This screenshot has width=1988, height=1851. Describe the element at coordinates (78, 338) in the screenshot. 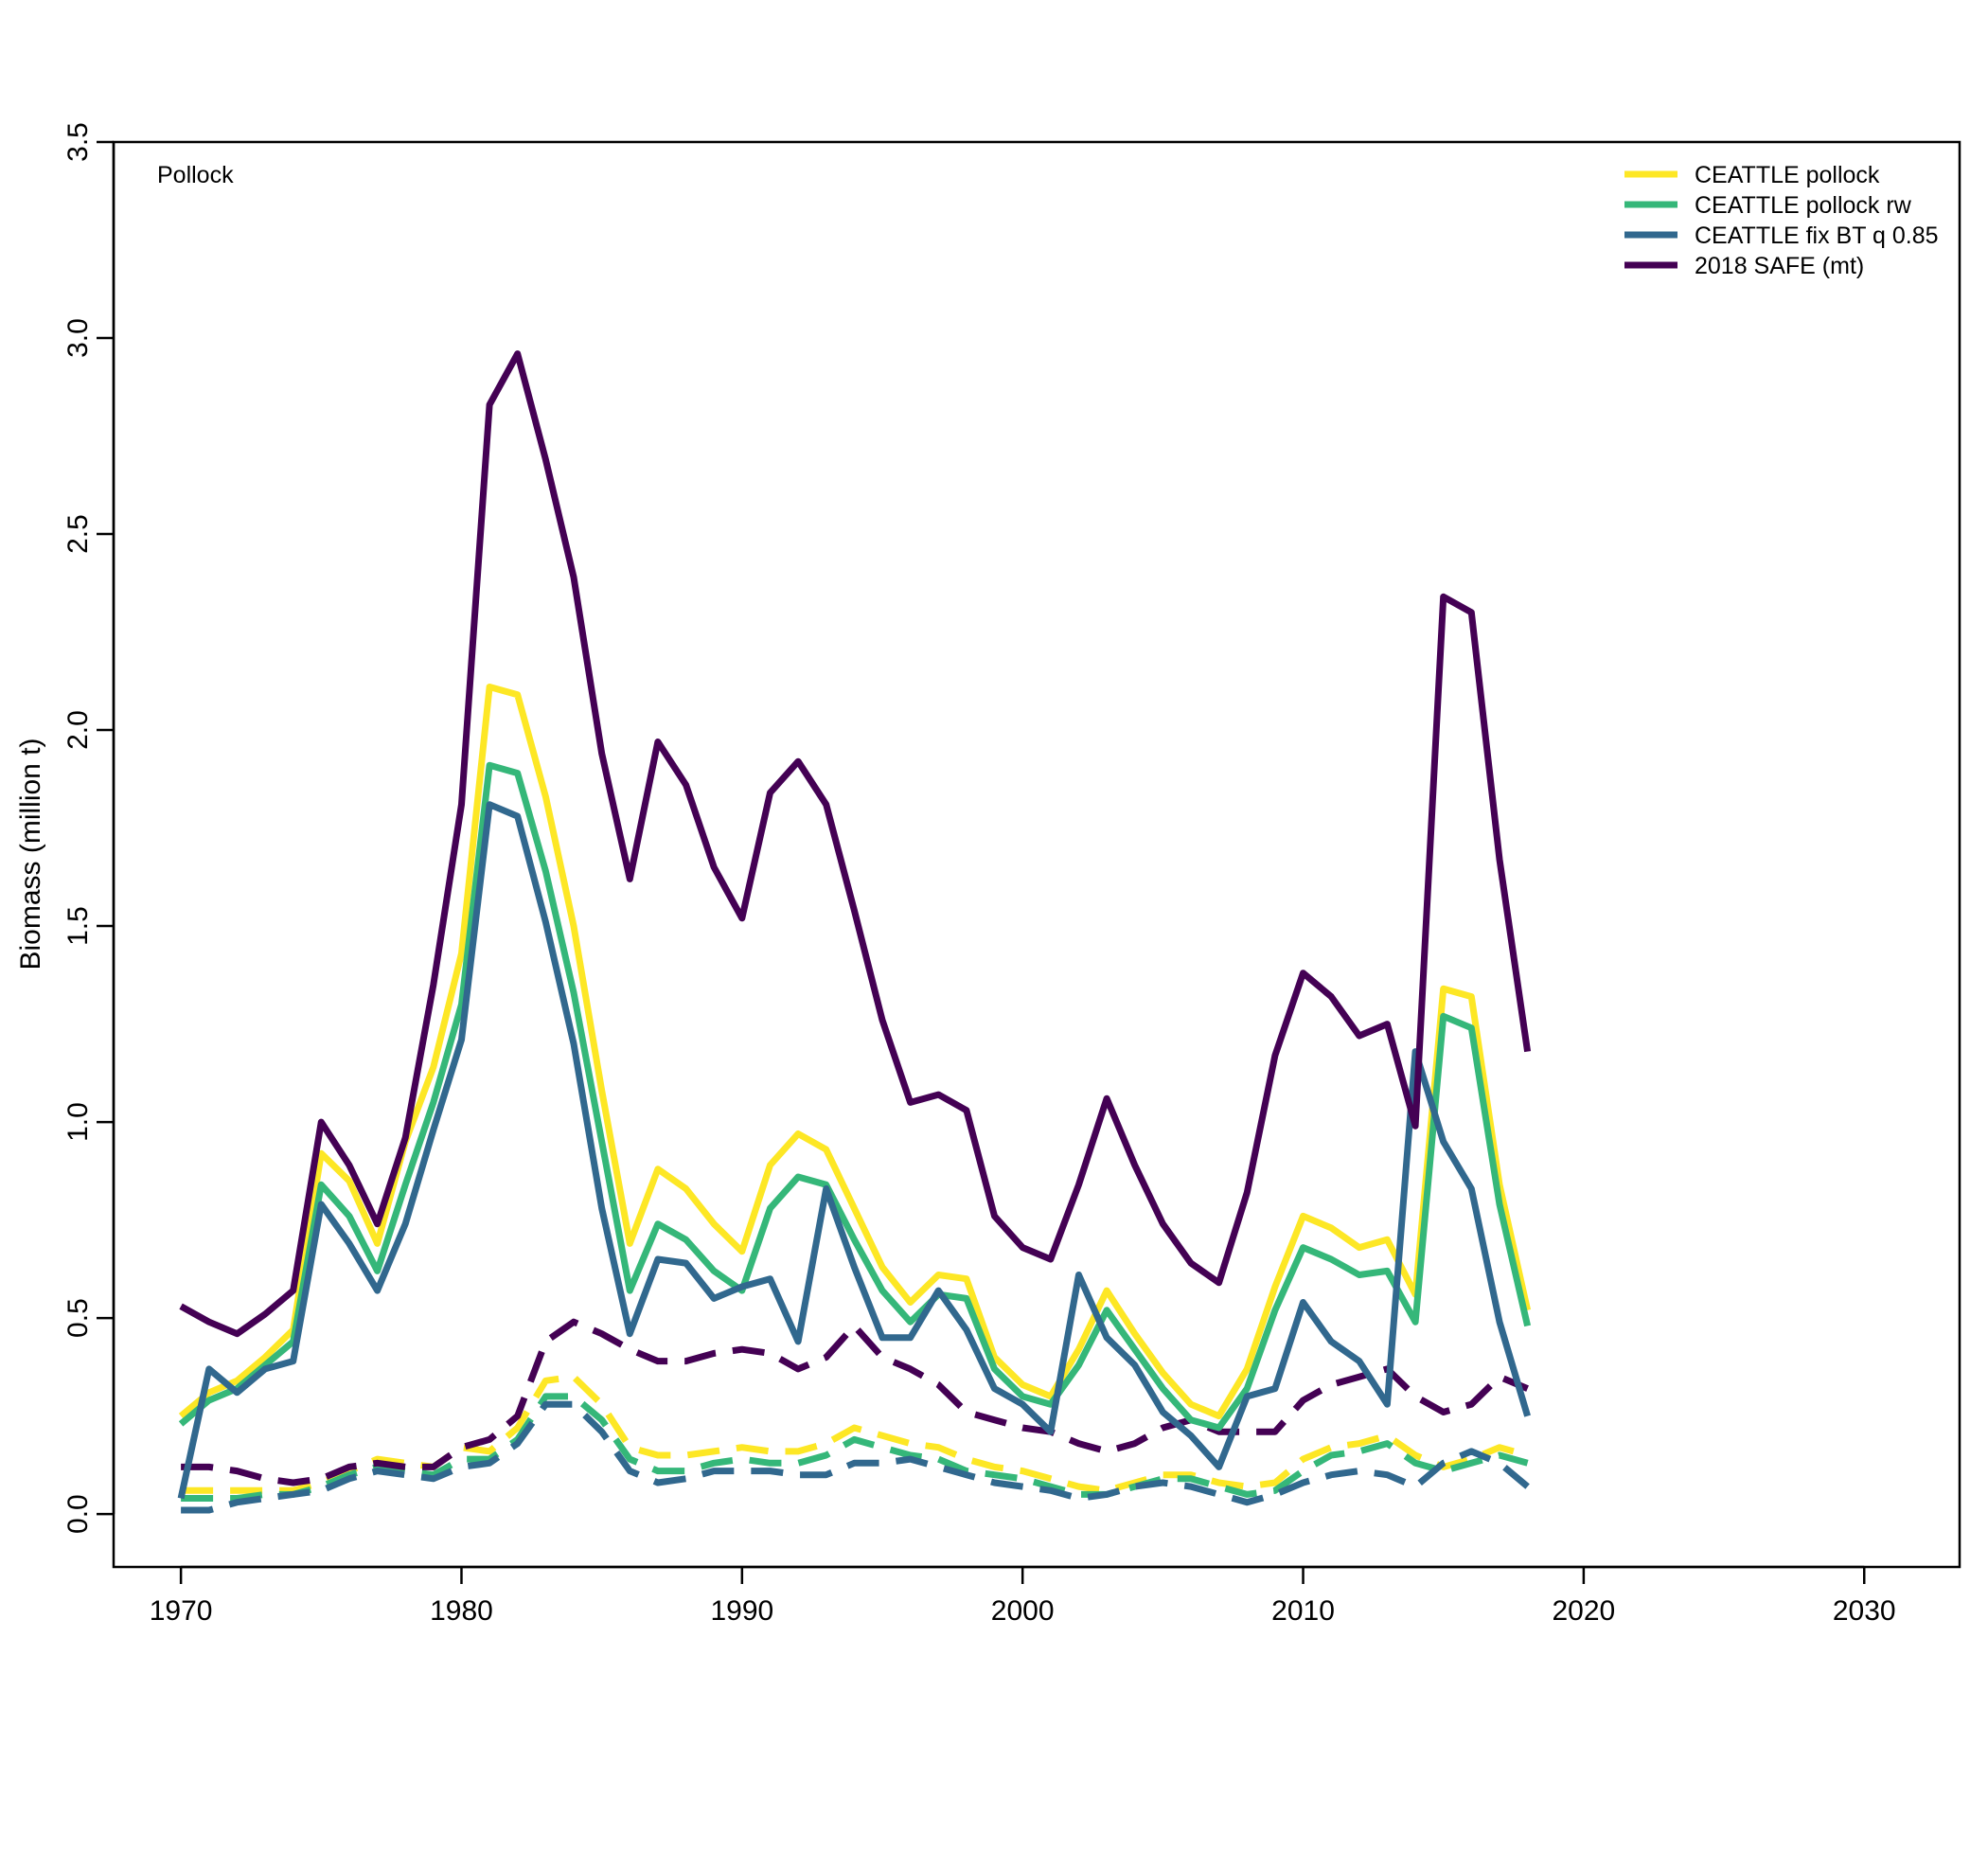

I see `y-tick-label: 3.0` at that location.